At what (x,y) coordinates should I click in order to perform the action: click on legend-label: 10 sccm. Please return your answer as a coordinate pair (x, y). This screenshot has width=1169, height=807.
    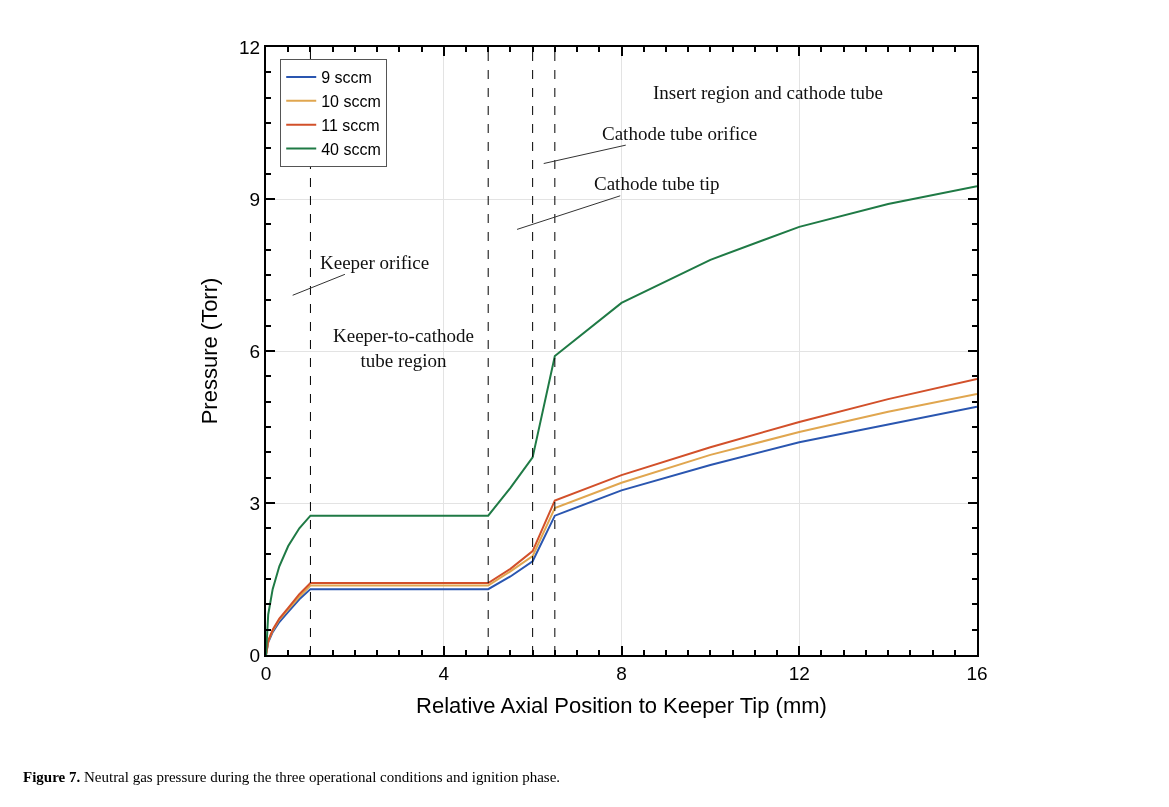
    Looking at the image, I should click on (351, 102).